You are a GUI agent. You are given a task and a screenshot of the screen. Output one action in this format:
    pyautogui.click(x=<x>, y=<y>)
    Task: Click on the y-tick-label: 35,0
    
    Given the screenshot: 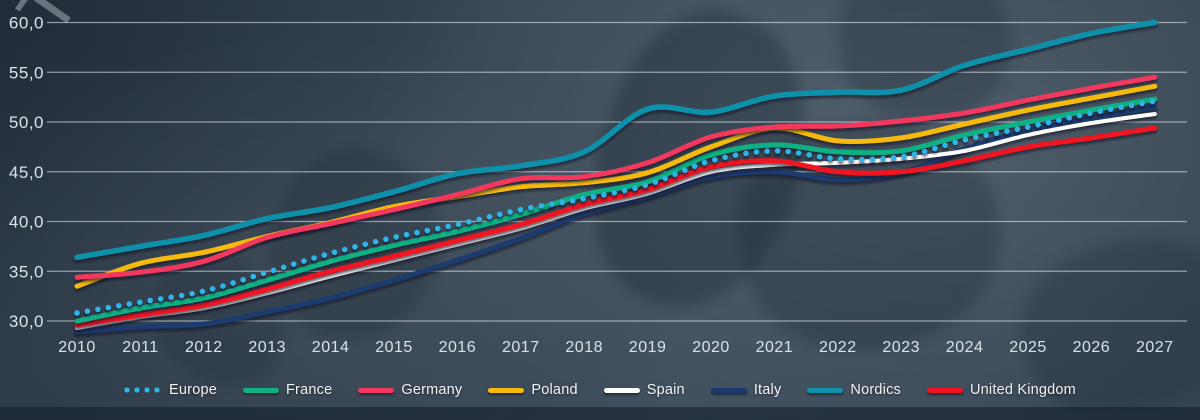 What is the action you would take?
    pyautogui.click(x=26, y=271)
    